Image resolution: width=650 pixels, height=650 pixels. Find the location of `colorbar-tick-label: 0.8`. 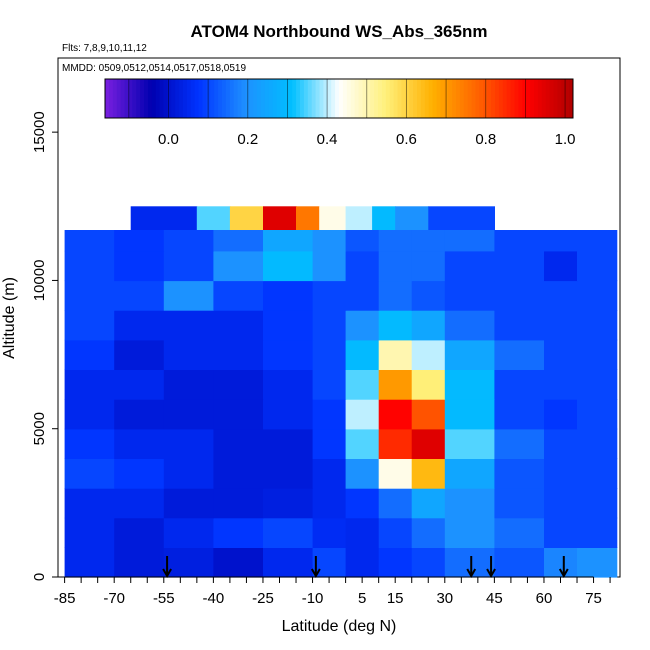

colorbar-tick-label: 0.8 is located at coordinates (485, 139).